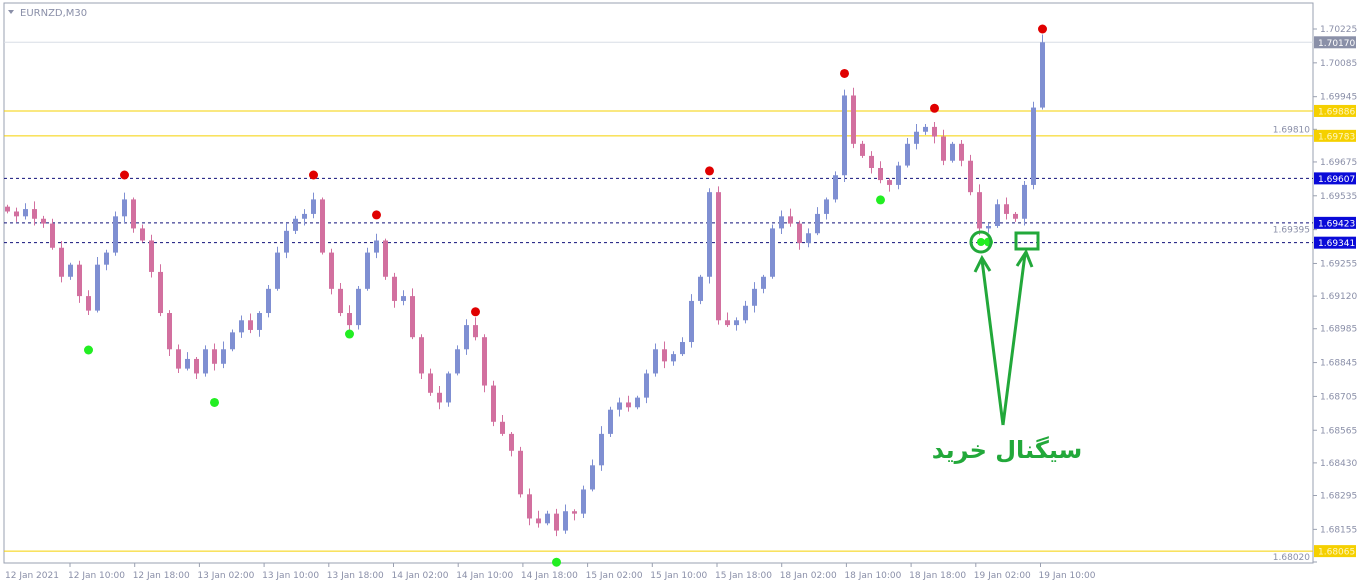 This screenshot has width=1360, height=583. I want to click on current-price-tag-label: 1.70170, so click(1336, 44).